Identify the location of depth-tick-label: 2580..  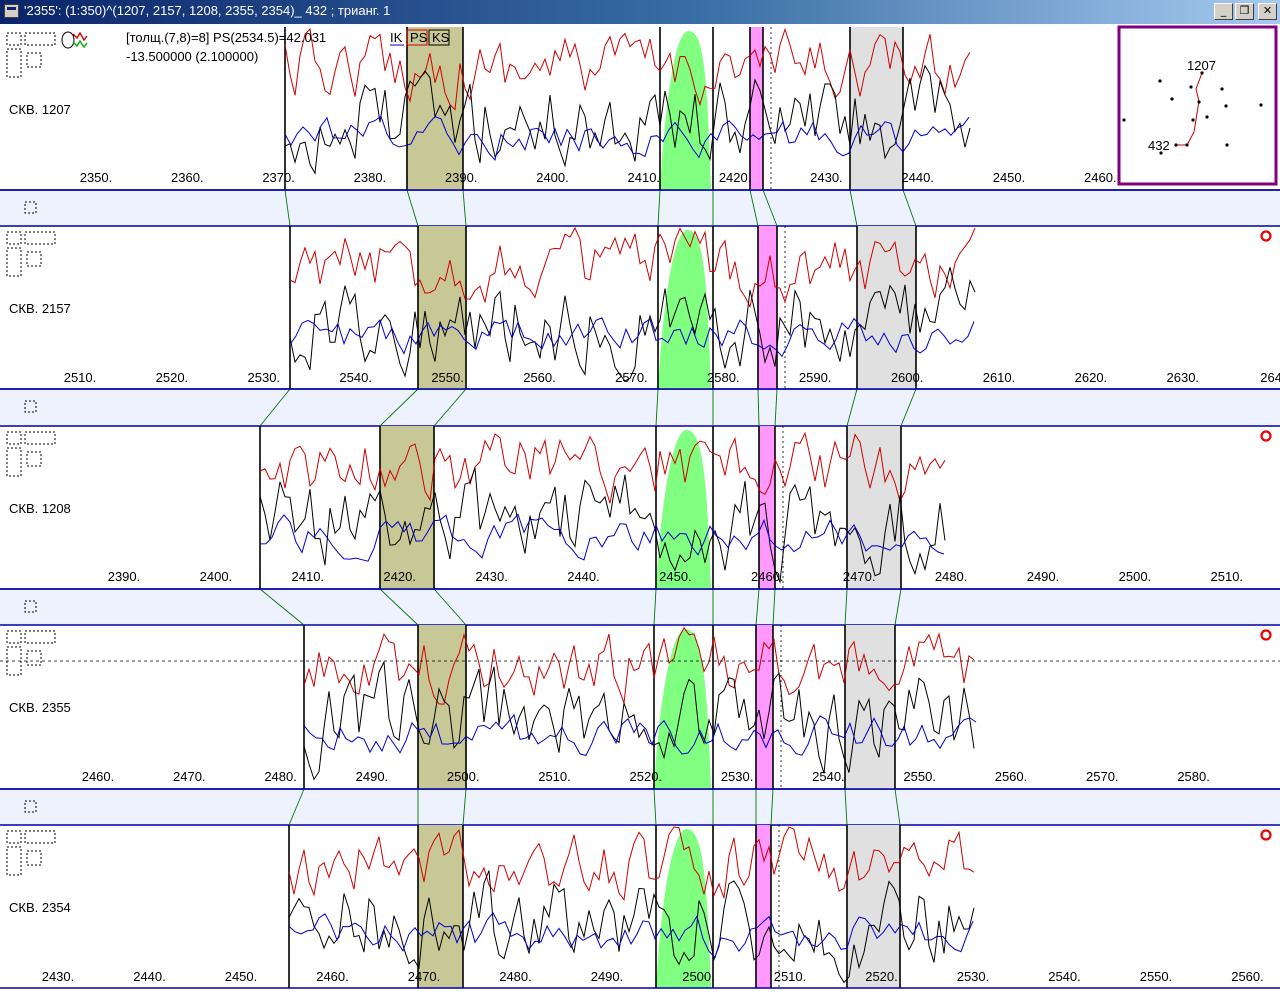
(723, 377).